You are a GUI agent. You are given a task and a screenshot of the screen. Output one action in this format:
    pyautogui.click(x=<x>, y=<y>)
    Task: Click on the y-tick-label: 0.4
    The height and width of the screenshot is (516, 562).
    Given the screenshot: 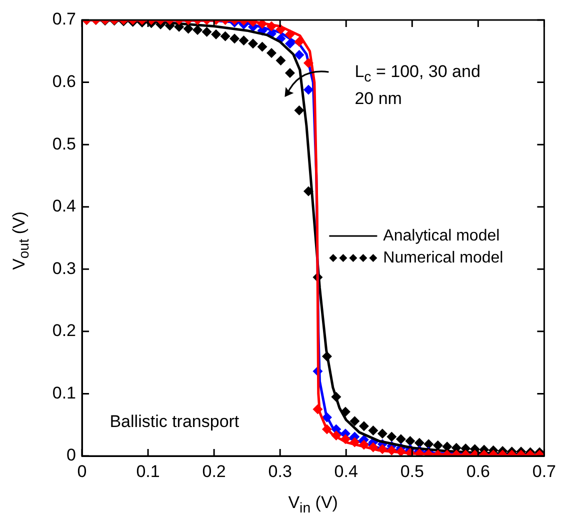 What is the action you would take?
    pyautogui.click(x=64, y=206)
    